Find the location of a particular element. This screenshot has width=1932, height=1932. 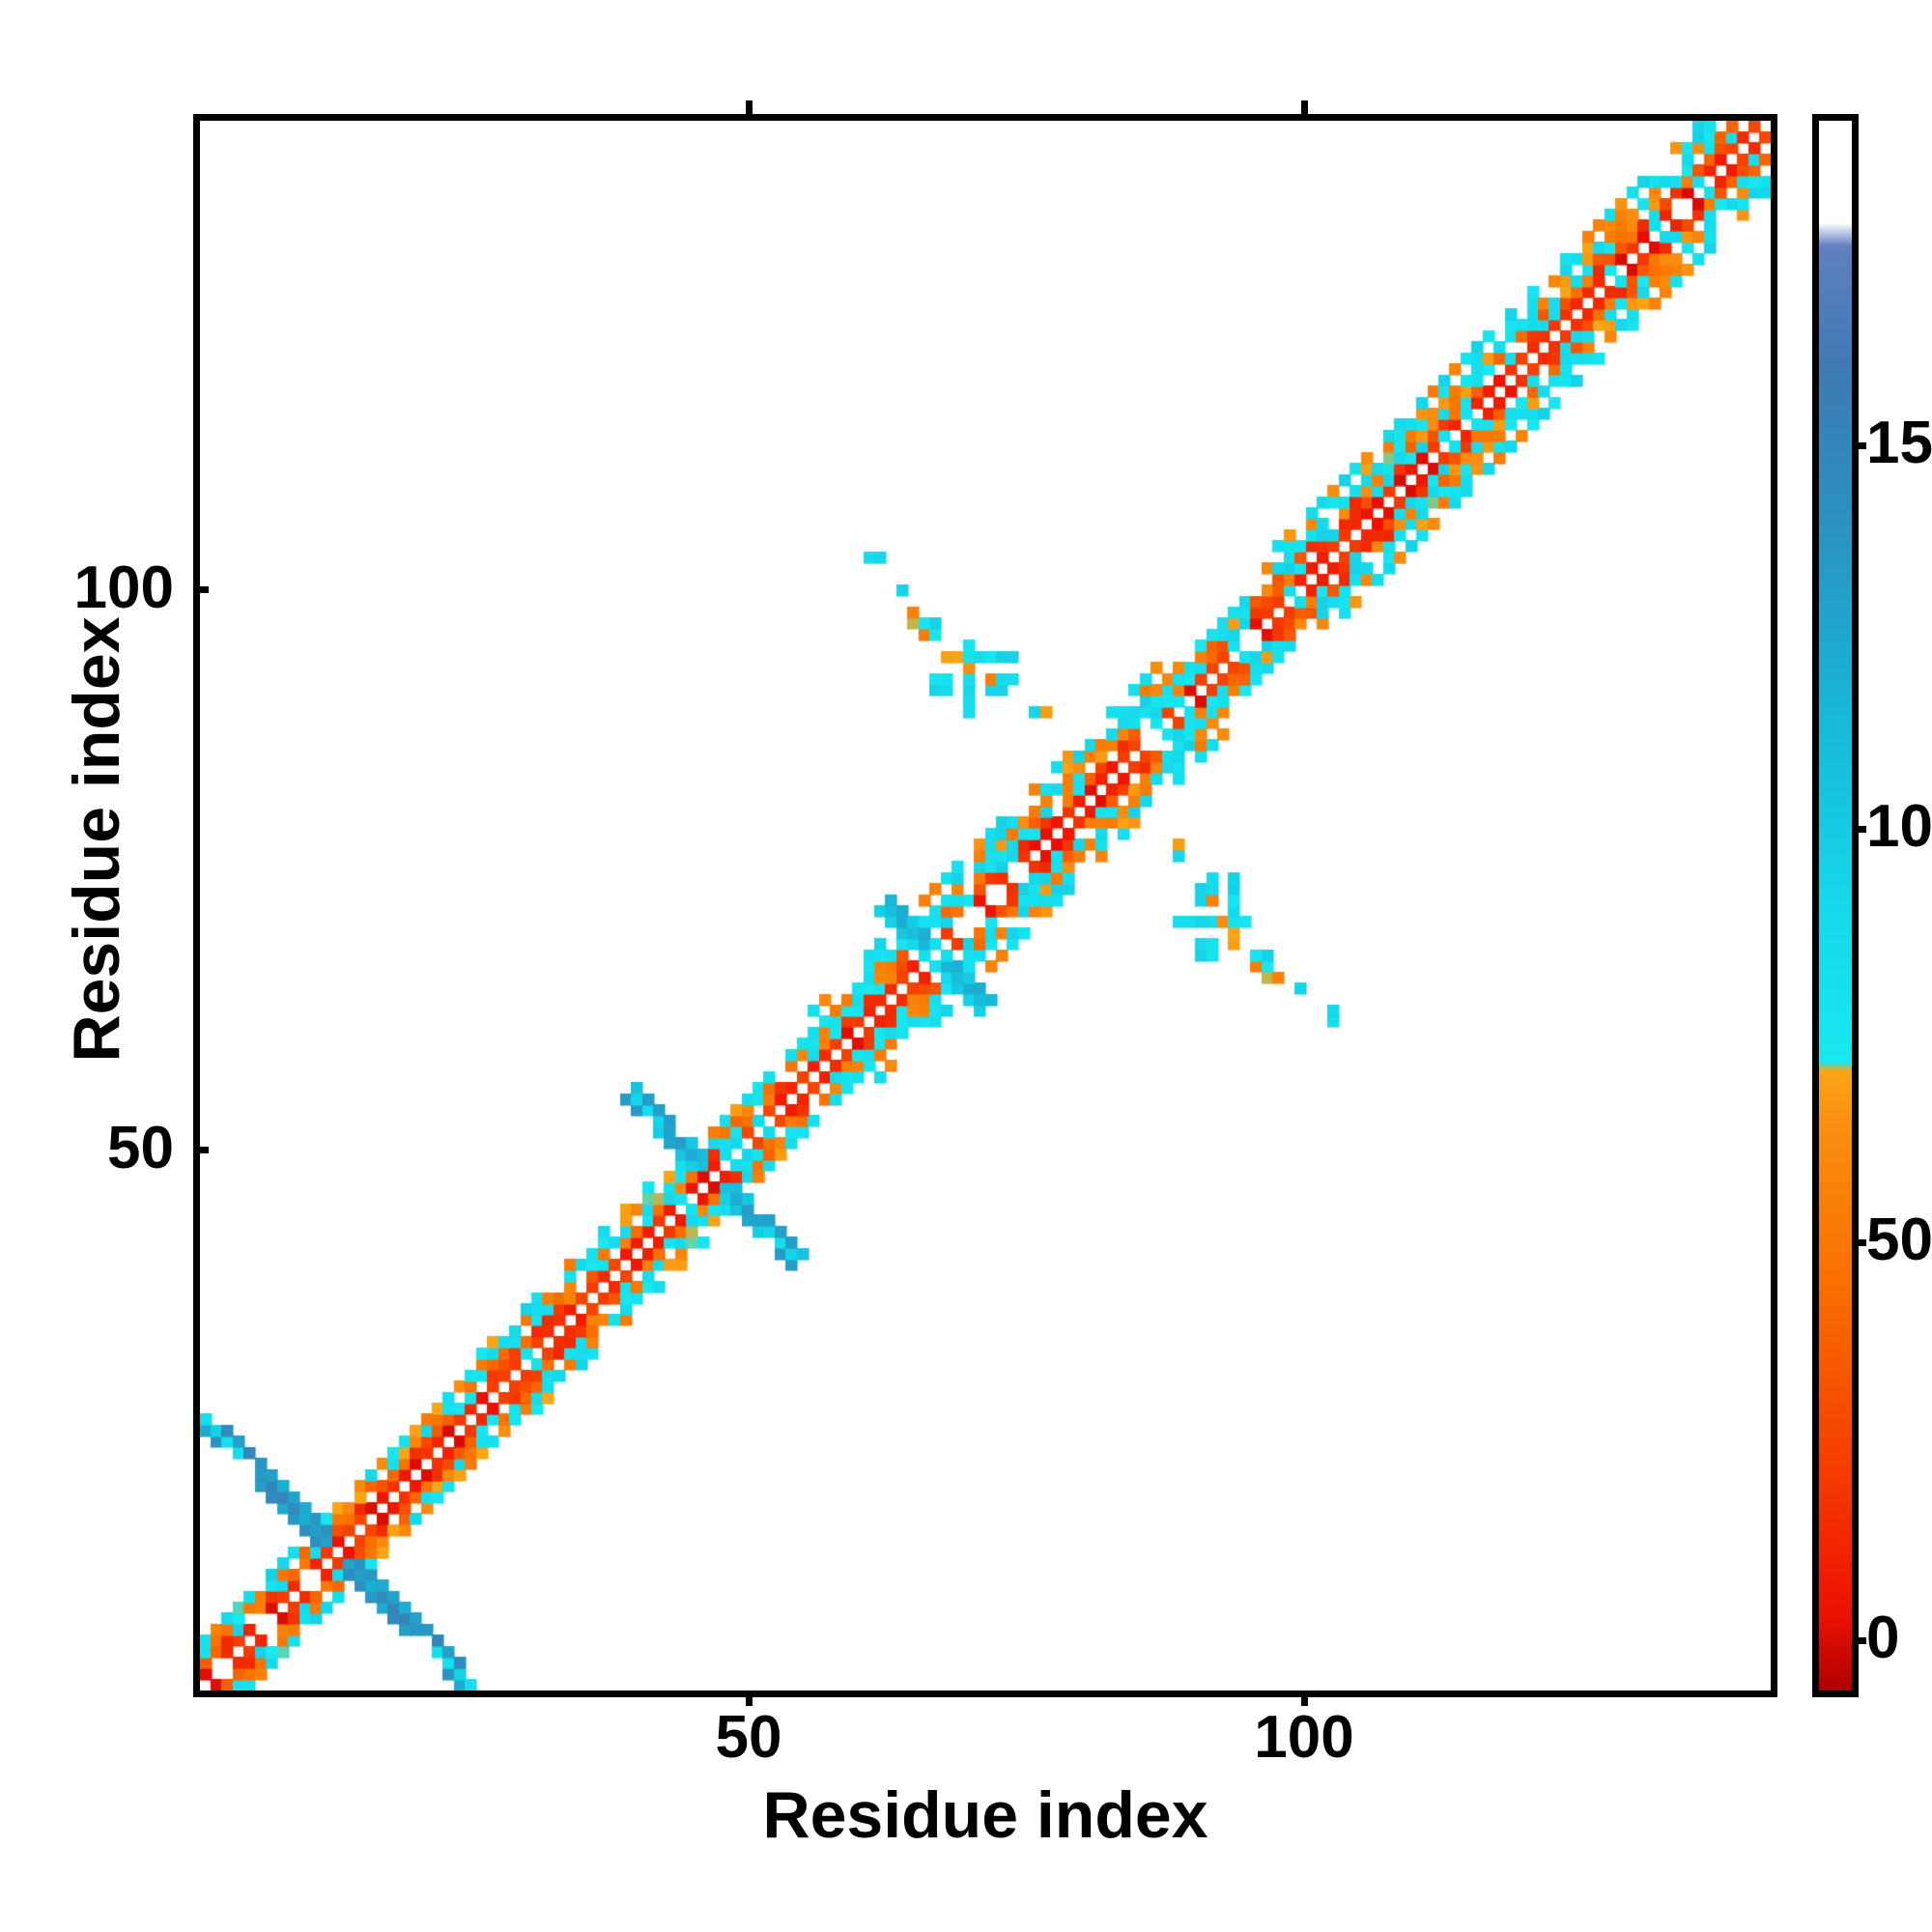

y-axis-title: Residue index is located at coordinates (96, 839).